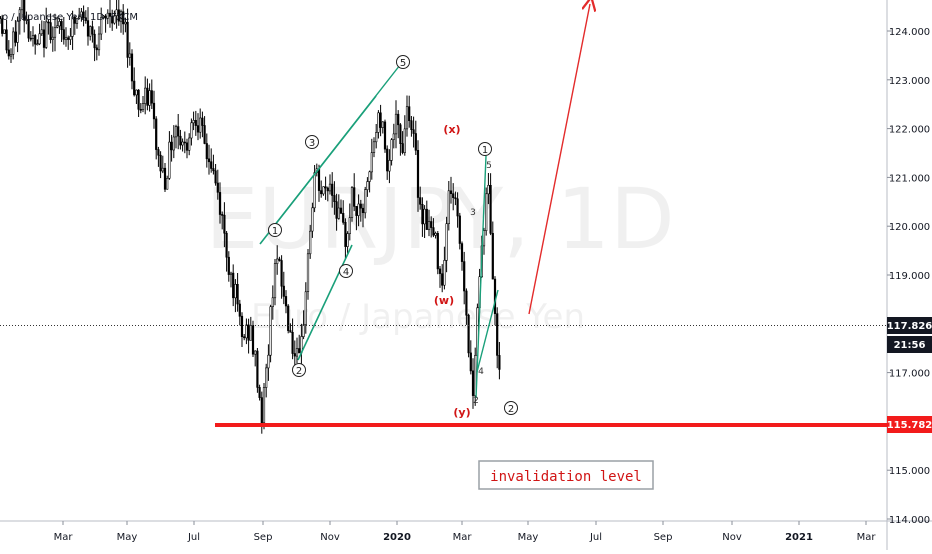 The height and width of the screenshot is (554, 932). Describe the element at coordinates (403, 62) in the screenshot. I see `wave-label-5: 5` at that location.